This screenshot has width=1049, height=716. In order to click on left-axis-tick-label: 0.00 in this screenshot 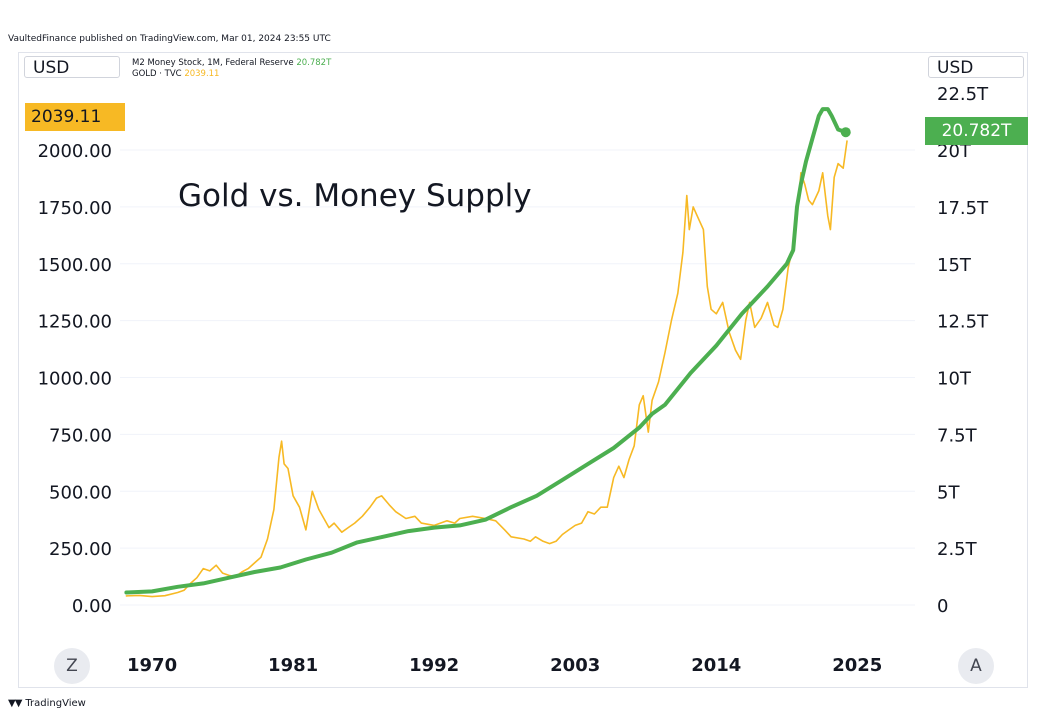, I will do `click(92, 606)`.